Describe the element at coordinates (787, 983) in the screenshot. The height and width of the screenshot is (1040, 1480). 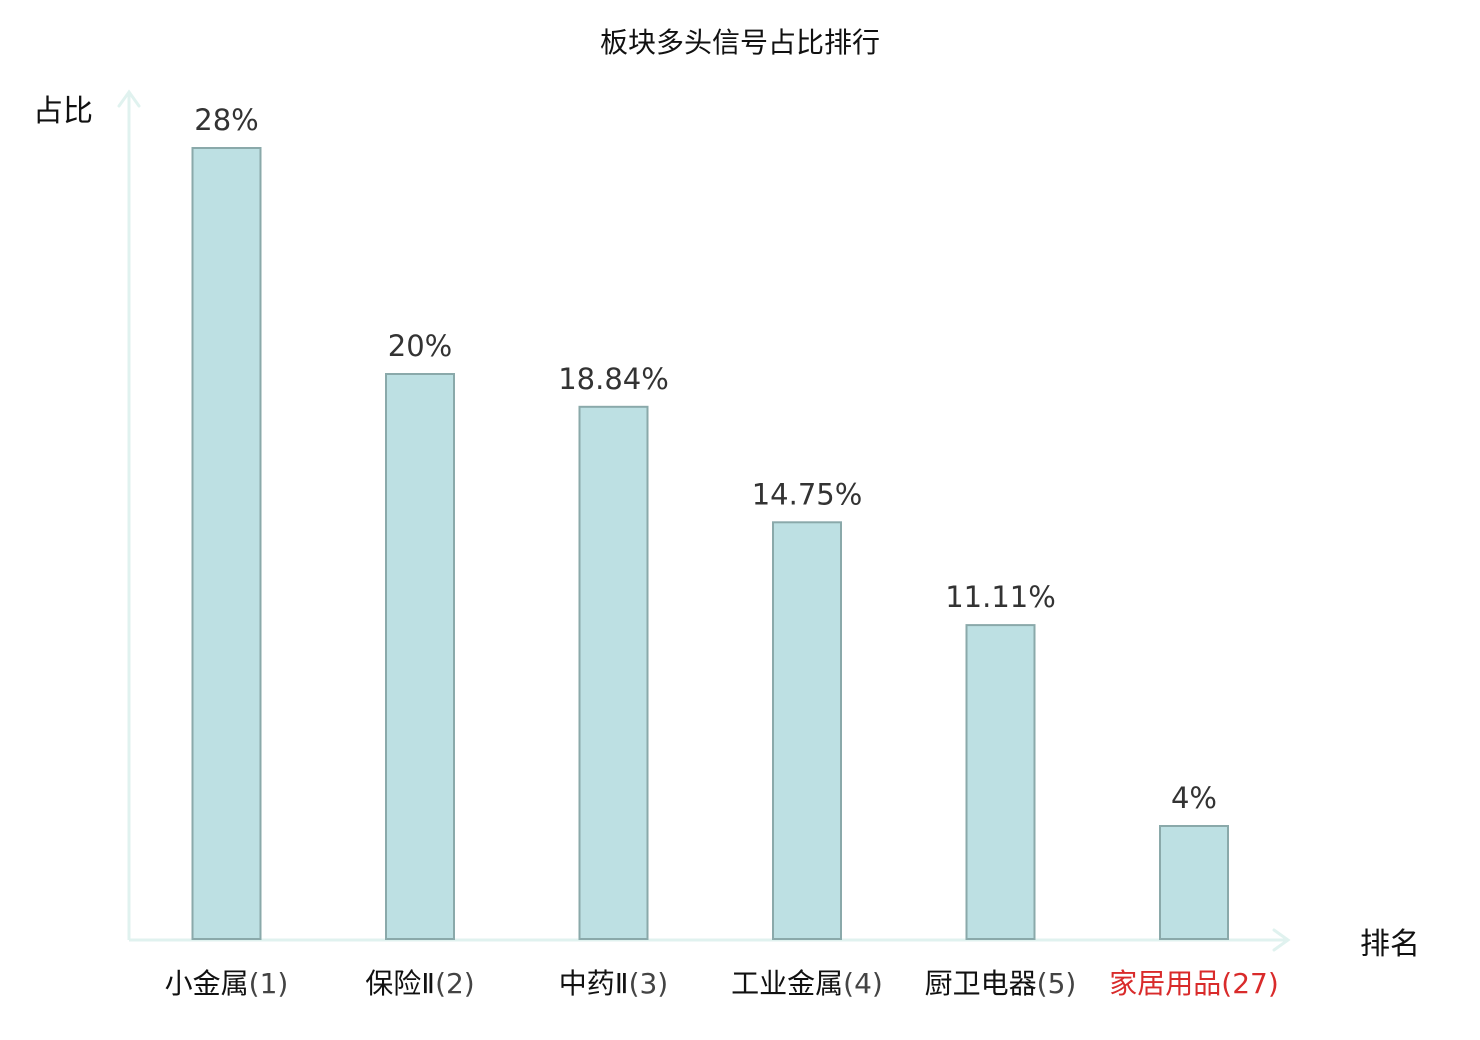
I see `category-name: 工业金属` at that location.